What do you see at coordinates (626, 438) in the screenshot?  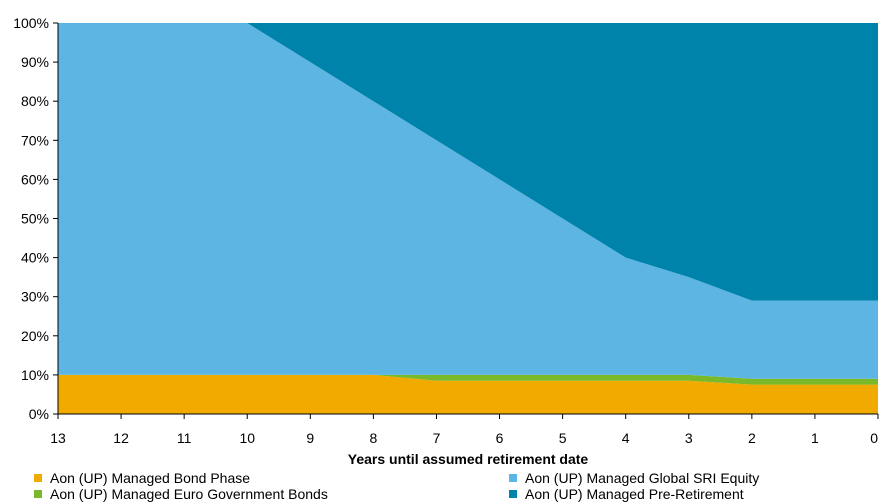 I see `x-tick-label: 4` at bounding box center [626, 438].